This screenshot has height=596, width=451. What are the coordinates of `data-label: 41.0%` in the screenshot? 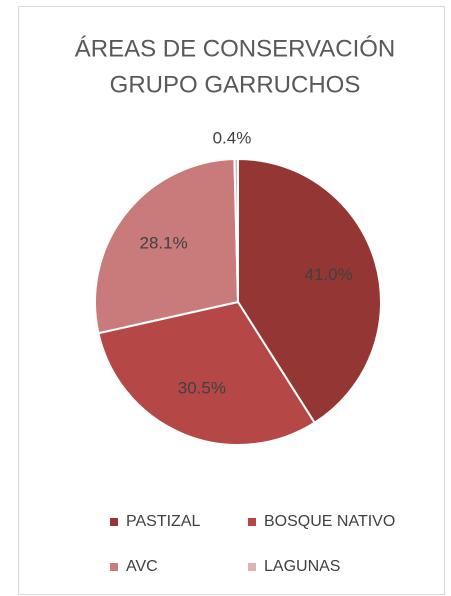 It's located at (329, 274).